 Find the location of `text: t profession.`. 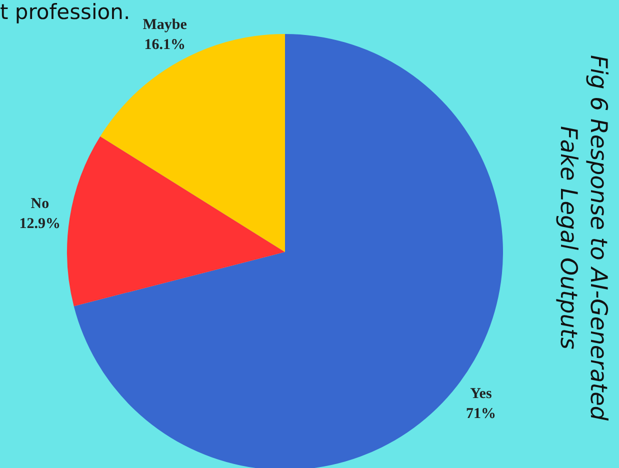

text: t profession. is located at coordinates (65, 12).